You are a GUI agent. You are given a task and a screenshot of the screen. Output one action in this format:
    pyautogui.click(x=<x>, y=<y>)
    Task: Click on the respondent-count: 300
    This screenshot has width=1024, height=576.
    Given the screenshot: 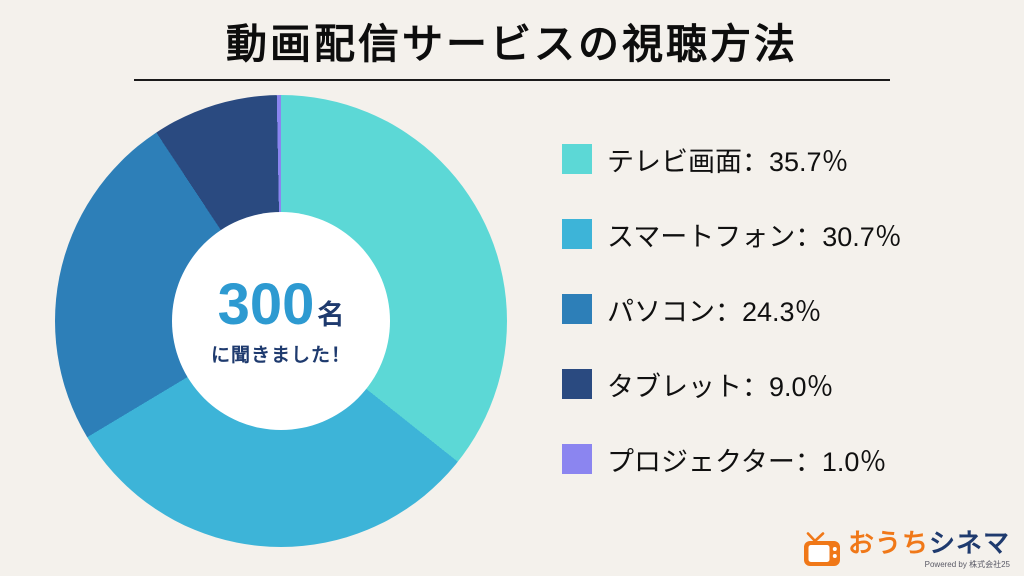 What is the action you would take?
    pyautogui.click(x=266, y=304)
    